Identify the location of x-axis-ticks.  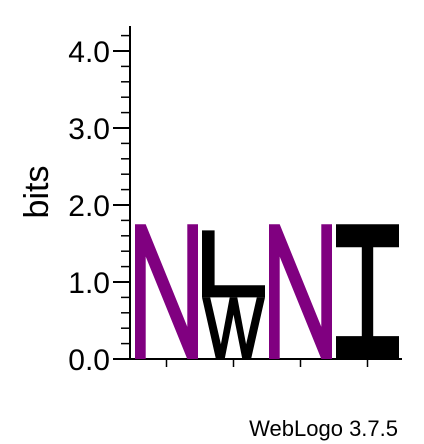
(267, 363).